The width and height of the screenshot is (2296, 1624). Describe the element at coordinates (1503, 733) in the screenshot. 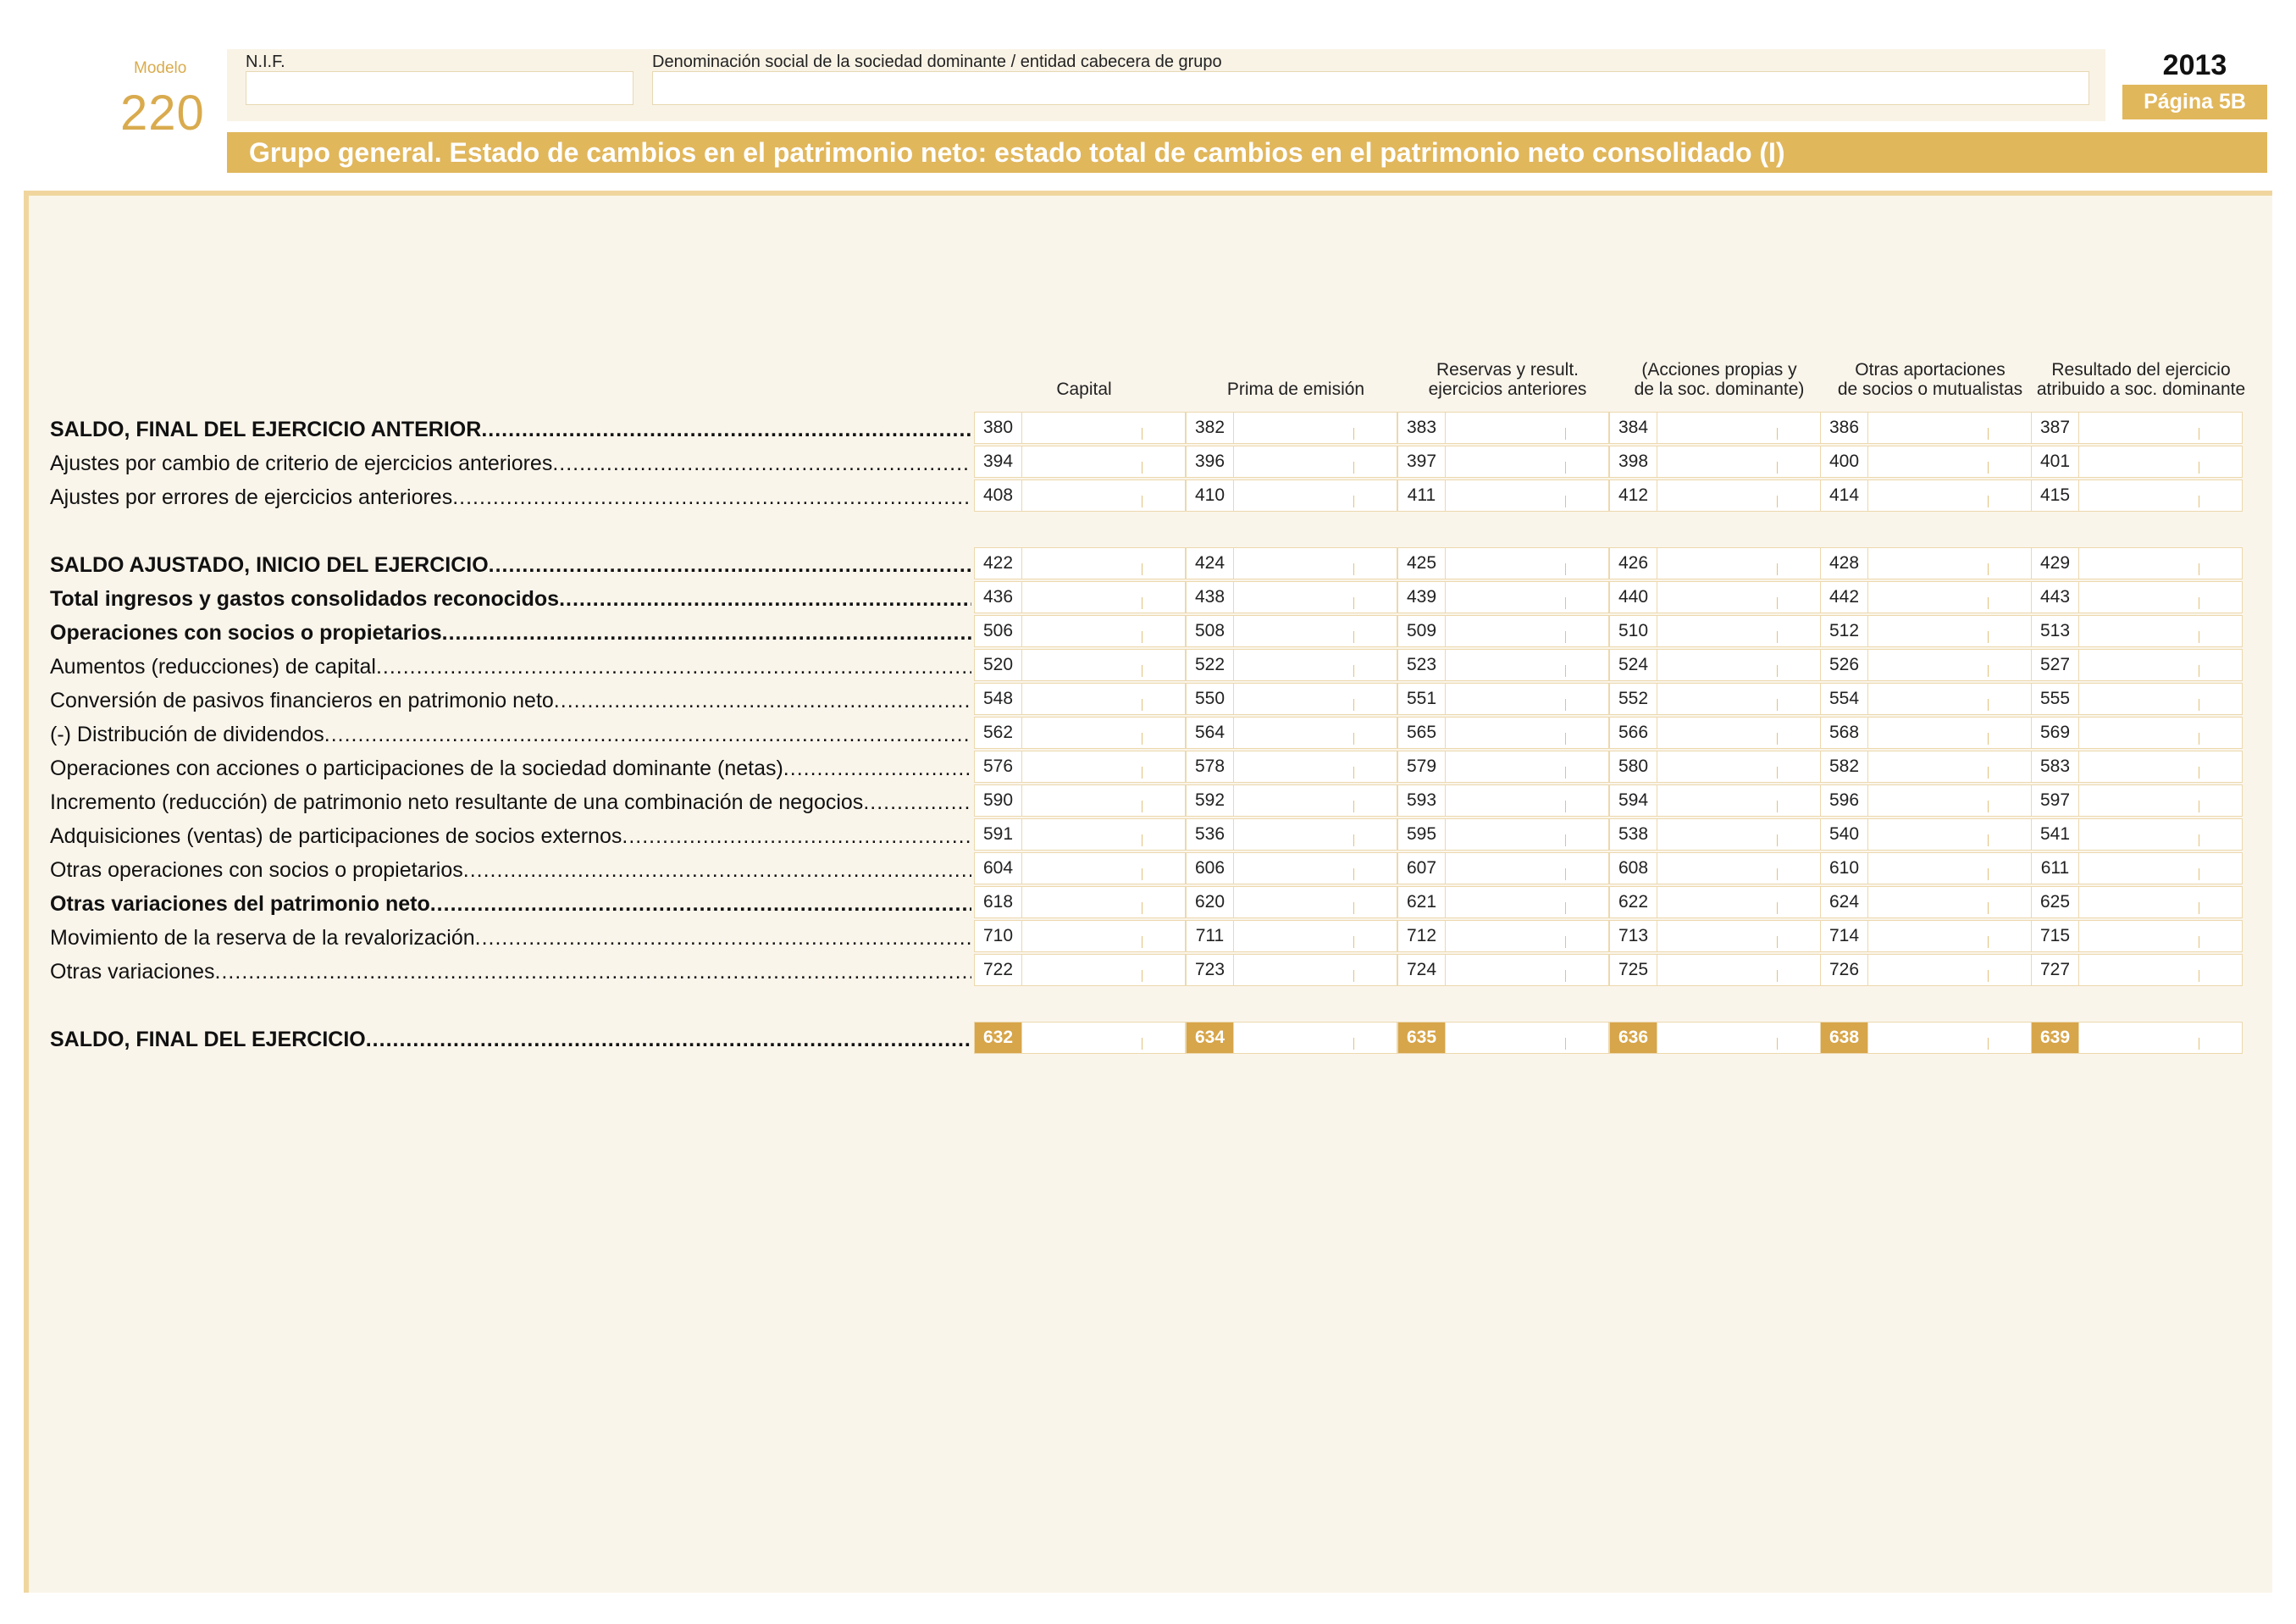

I see `amount-field: 565` at that location.